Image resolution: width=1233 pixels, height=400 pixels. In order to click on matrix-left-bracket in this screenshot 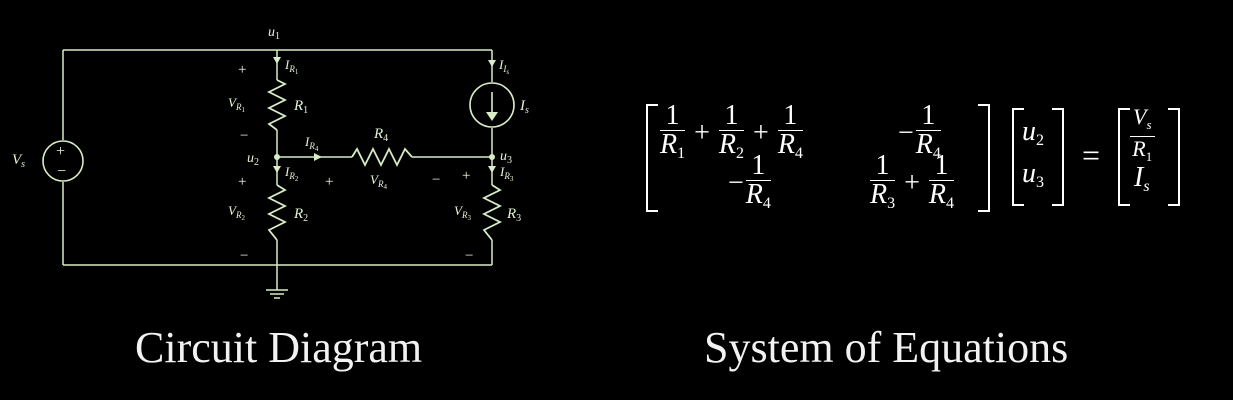, I will do `click(652, 158)`.